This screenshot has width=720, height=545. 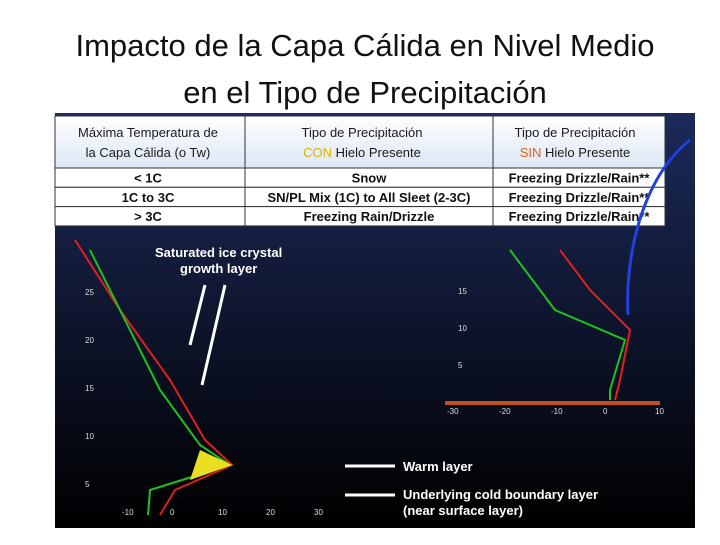 I want to click on tick-label: -20, so click(x=505, y=411).